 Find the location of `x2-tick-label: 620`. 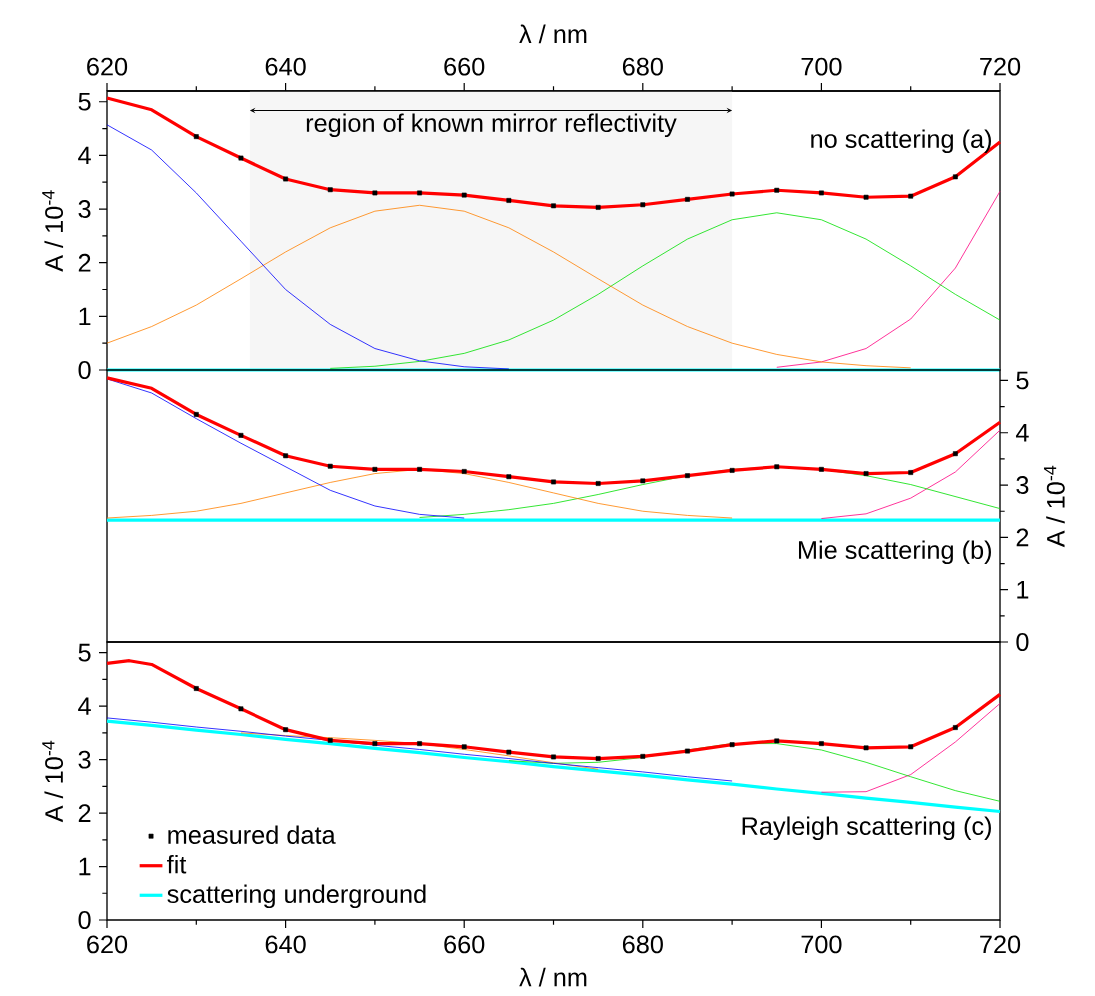

x2-tick-label: 620 is located at coordinates (107, 66).